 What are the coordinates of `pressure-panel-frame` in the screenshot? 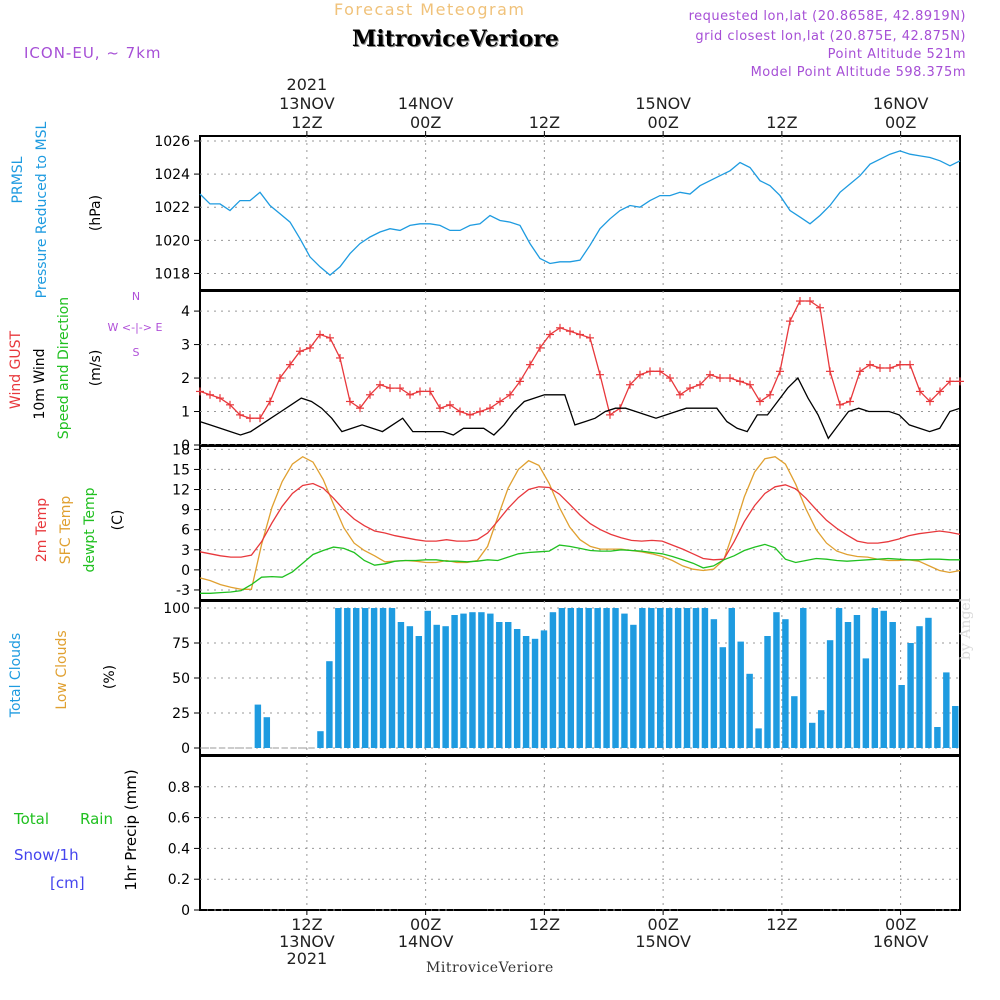 It's located at (580, 213).